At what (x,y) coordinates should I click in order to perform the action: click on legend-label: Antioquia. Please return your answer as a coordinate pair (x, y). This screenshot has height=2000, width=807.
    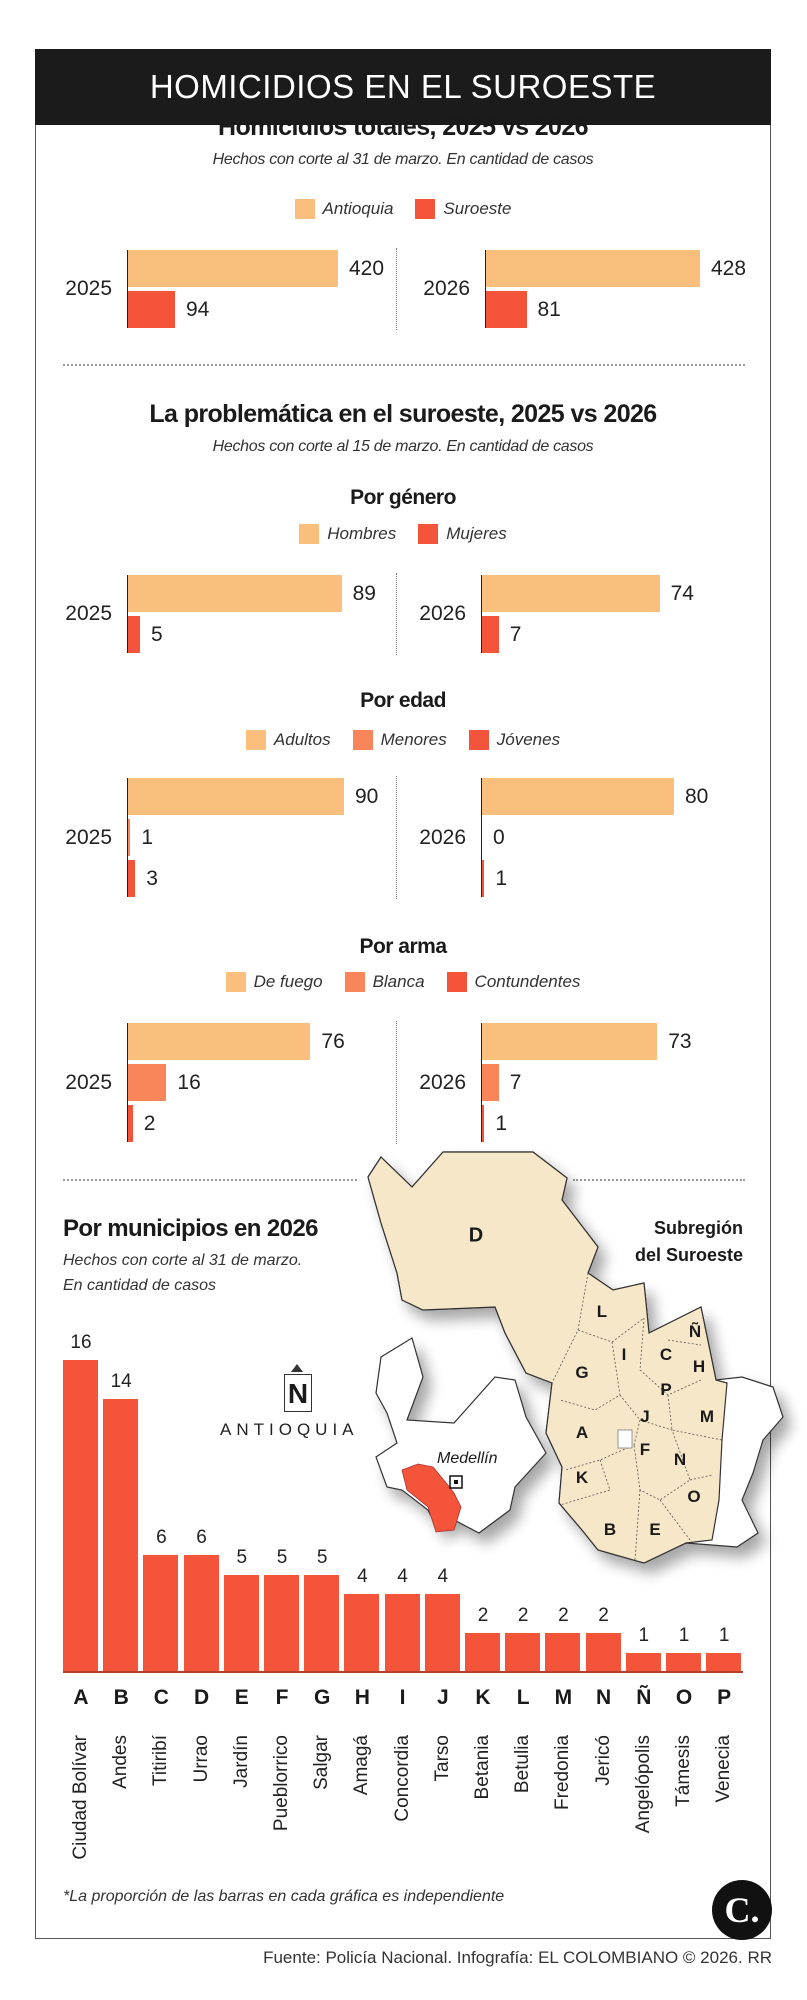
    Looking at the image, I should click on (358, 208).